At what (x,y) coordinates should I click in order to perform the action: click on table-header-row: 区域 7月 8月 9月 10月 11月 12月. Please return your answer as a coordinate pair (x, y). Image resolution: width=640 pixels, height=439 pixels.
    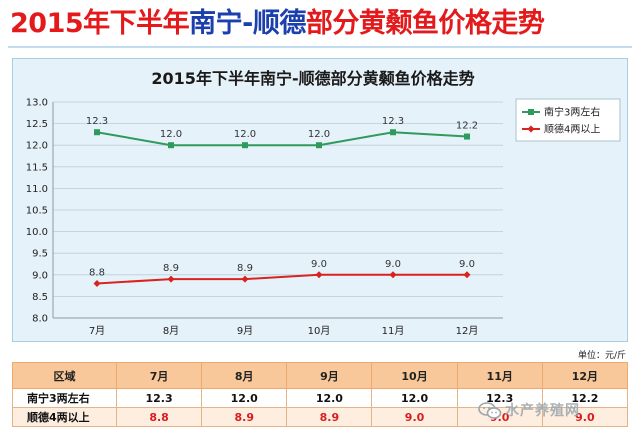
    Looking at the image, I should click on (320, 375).